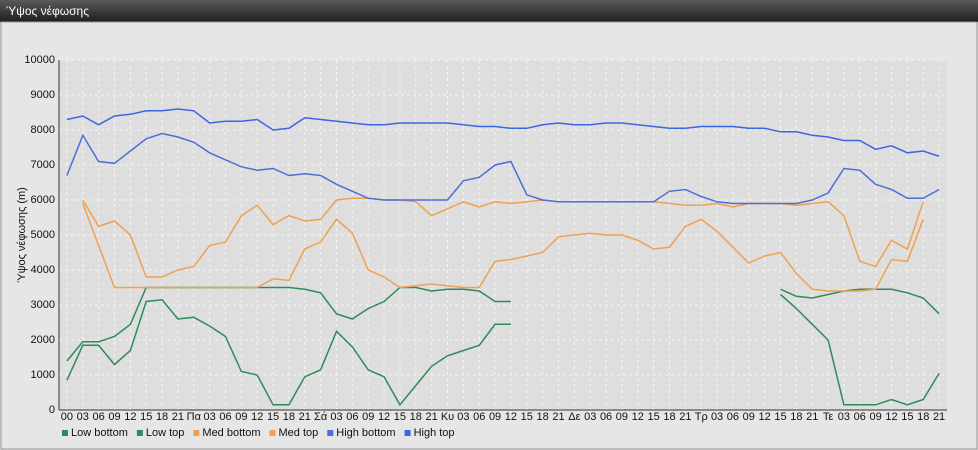 Image resolution: width=978 pixels, height=450 pixels. Describe the element at coordinates (574, 417) in the screenshot. I see `x-tick-label: Δε` at that location.